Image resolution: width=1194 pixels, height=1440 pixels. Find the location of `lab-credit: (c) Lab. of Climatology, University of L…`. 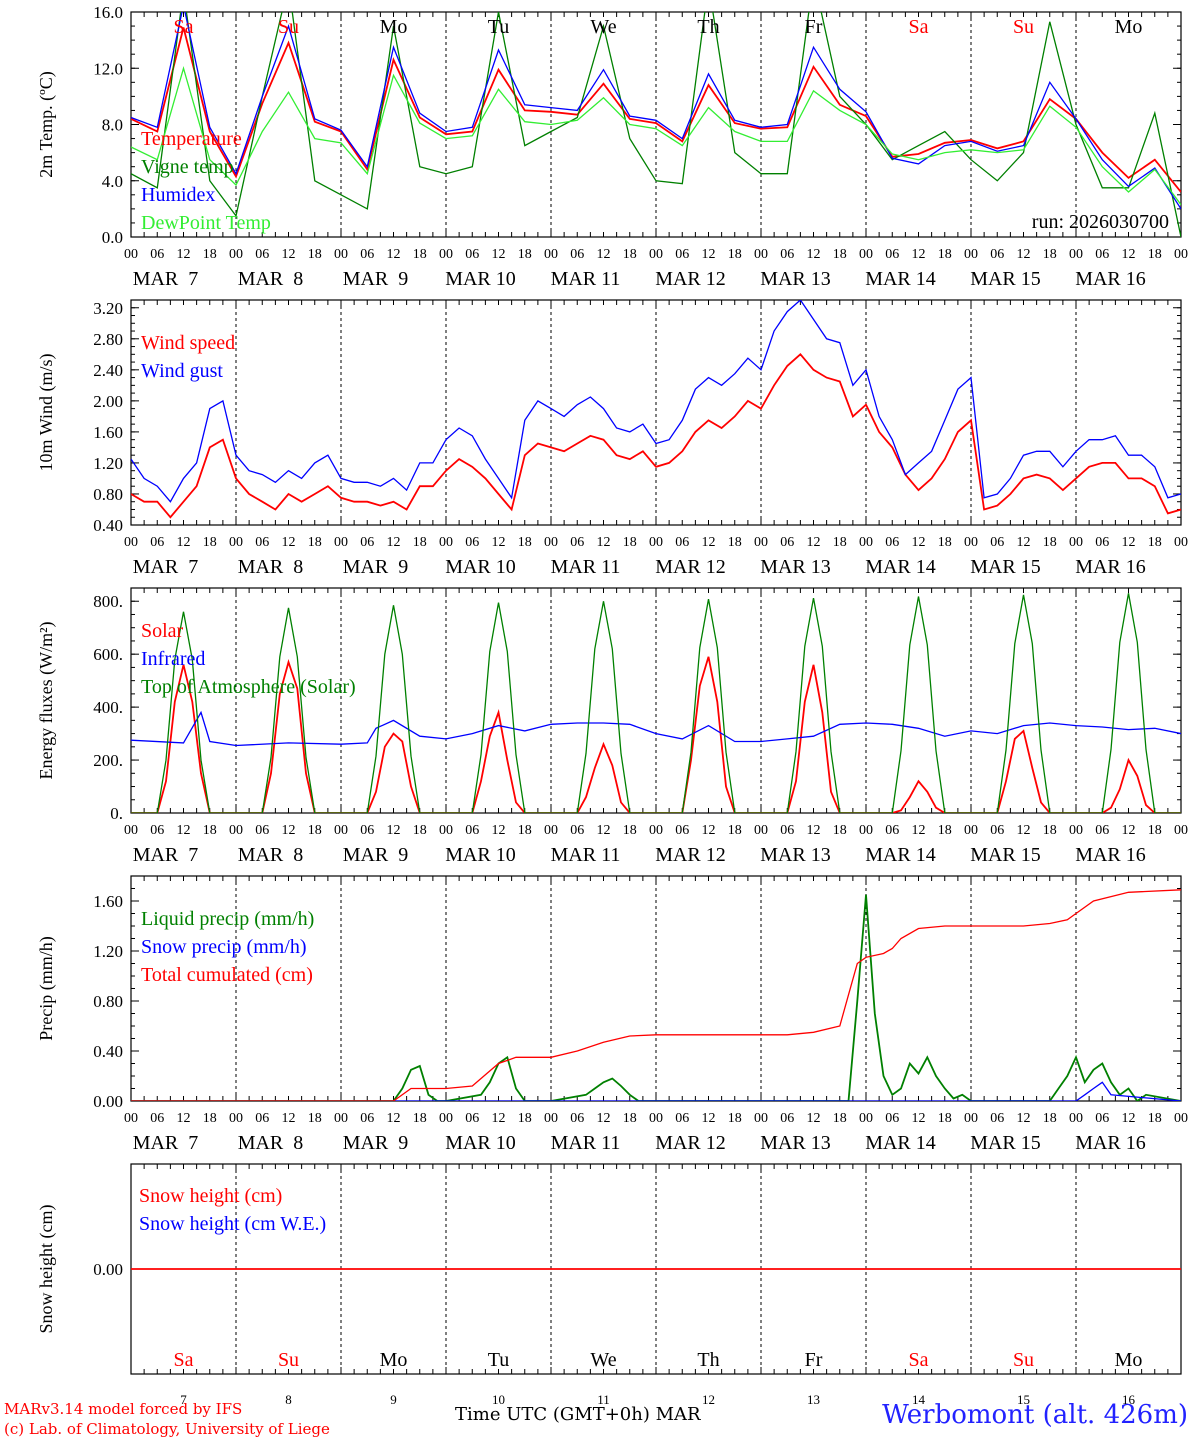

lab-credit: (c) Lab. of Climatology, University of L… is located at coordinates (167, 1429).